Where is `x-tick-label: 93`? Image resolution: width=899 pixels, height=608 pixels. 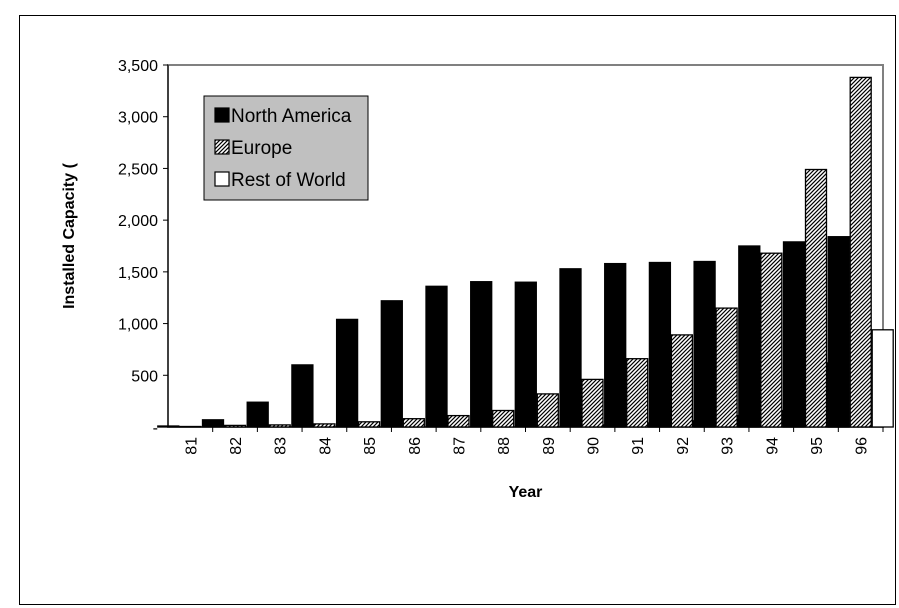 x-tick-label: 93 is located at coordinates (728, 446).